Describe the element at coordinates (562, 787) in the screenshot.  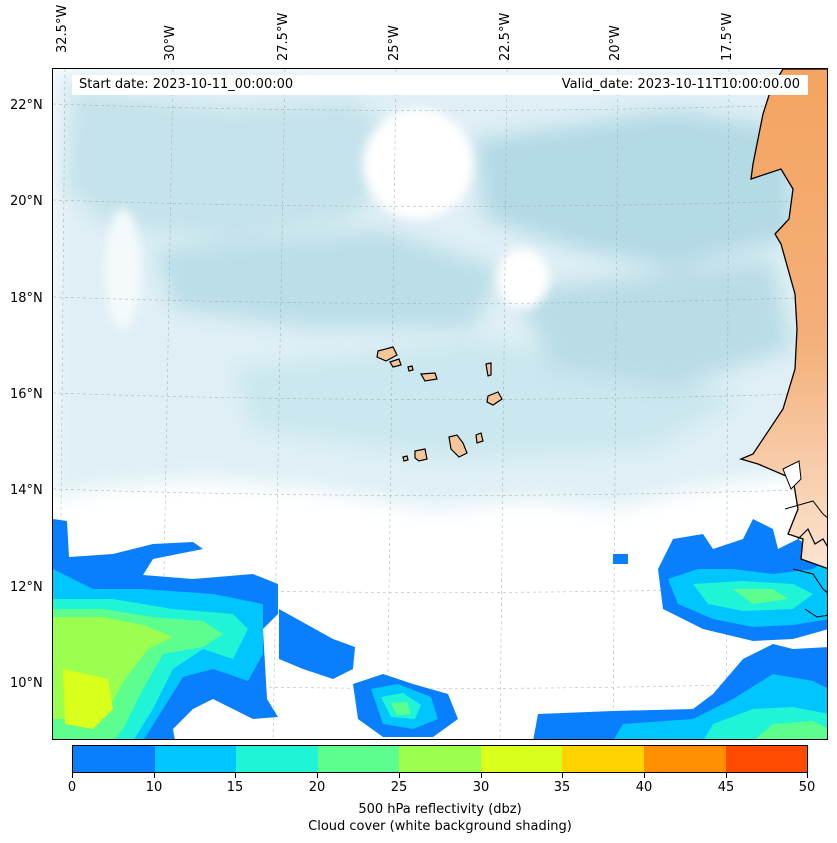
I see `colorbar-tick-label: 35` at that location.